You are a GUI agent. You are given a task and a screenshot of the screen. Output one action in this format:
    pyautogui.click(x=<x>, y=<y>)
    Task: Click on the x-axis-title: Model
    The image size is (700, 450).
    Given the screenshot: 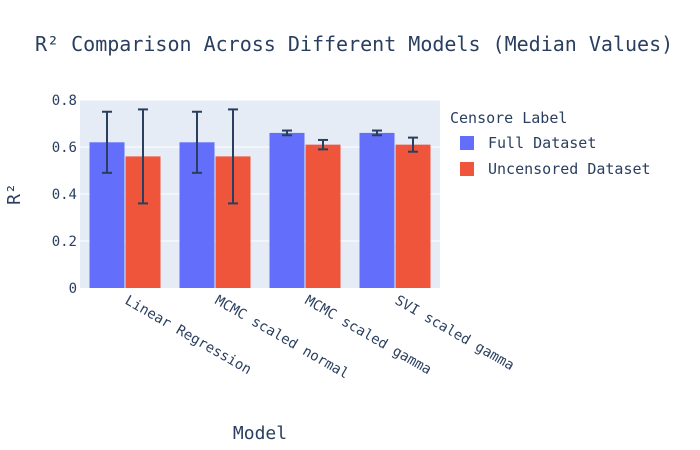 What is the action you would take?
    pyautogui.click(x=260, y=433)
    